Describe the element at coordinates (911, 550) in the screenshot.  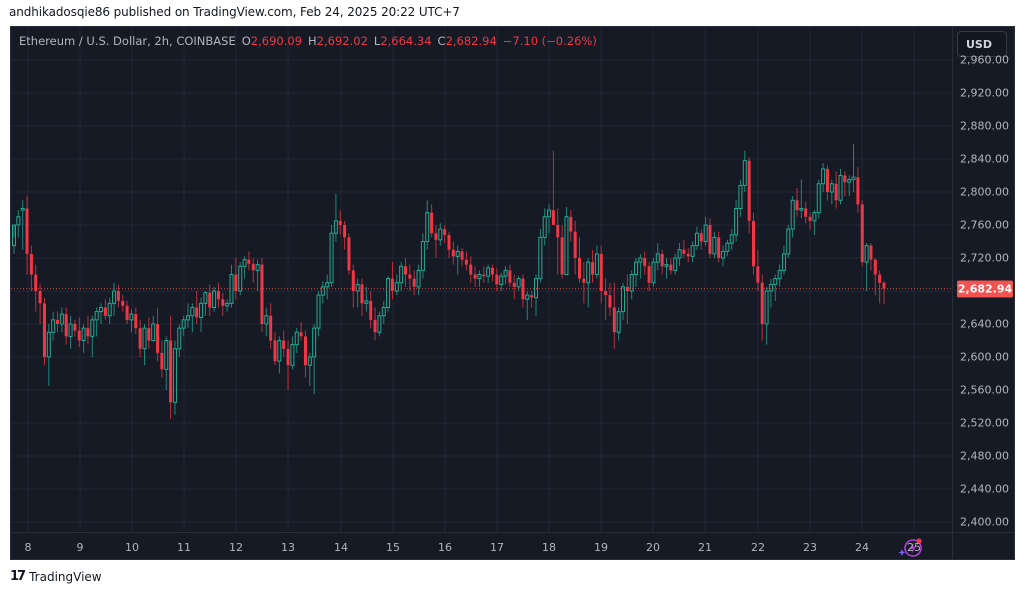
I see `sparkle-lightning-icon` at that location.